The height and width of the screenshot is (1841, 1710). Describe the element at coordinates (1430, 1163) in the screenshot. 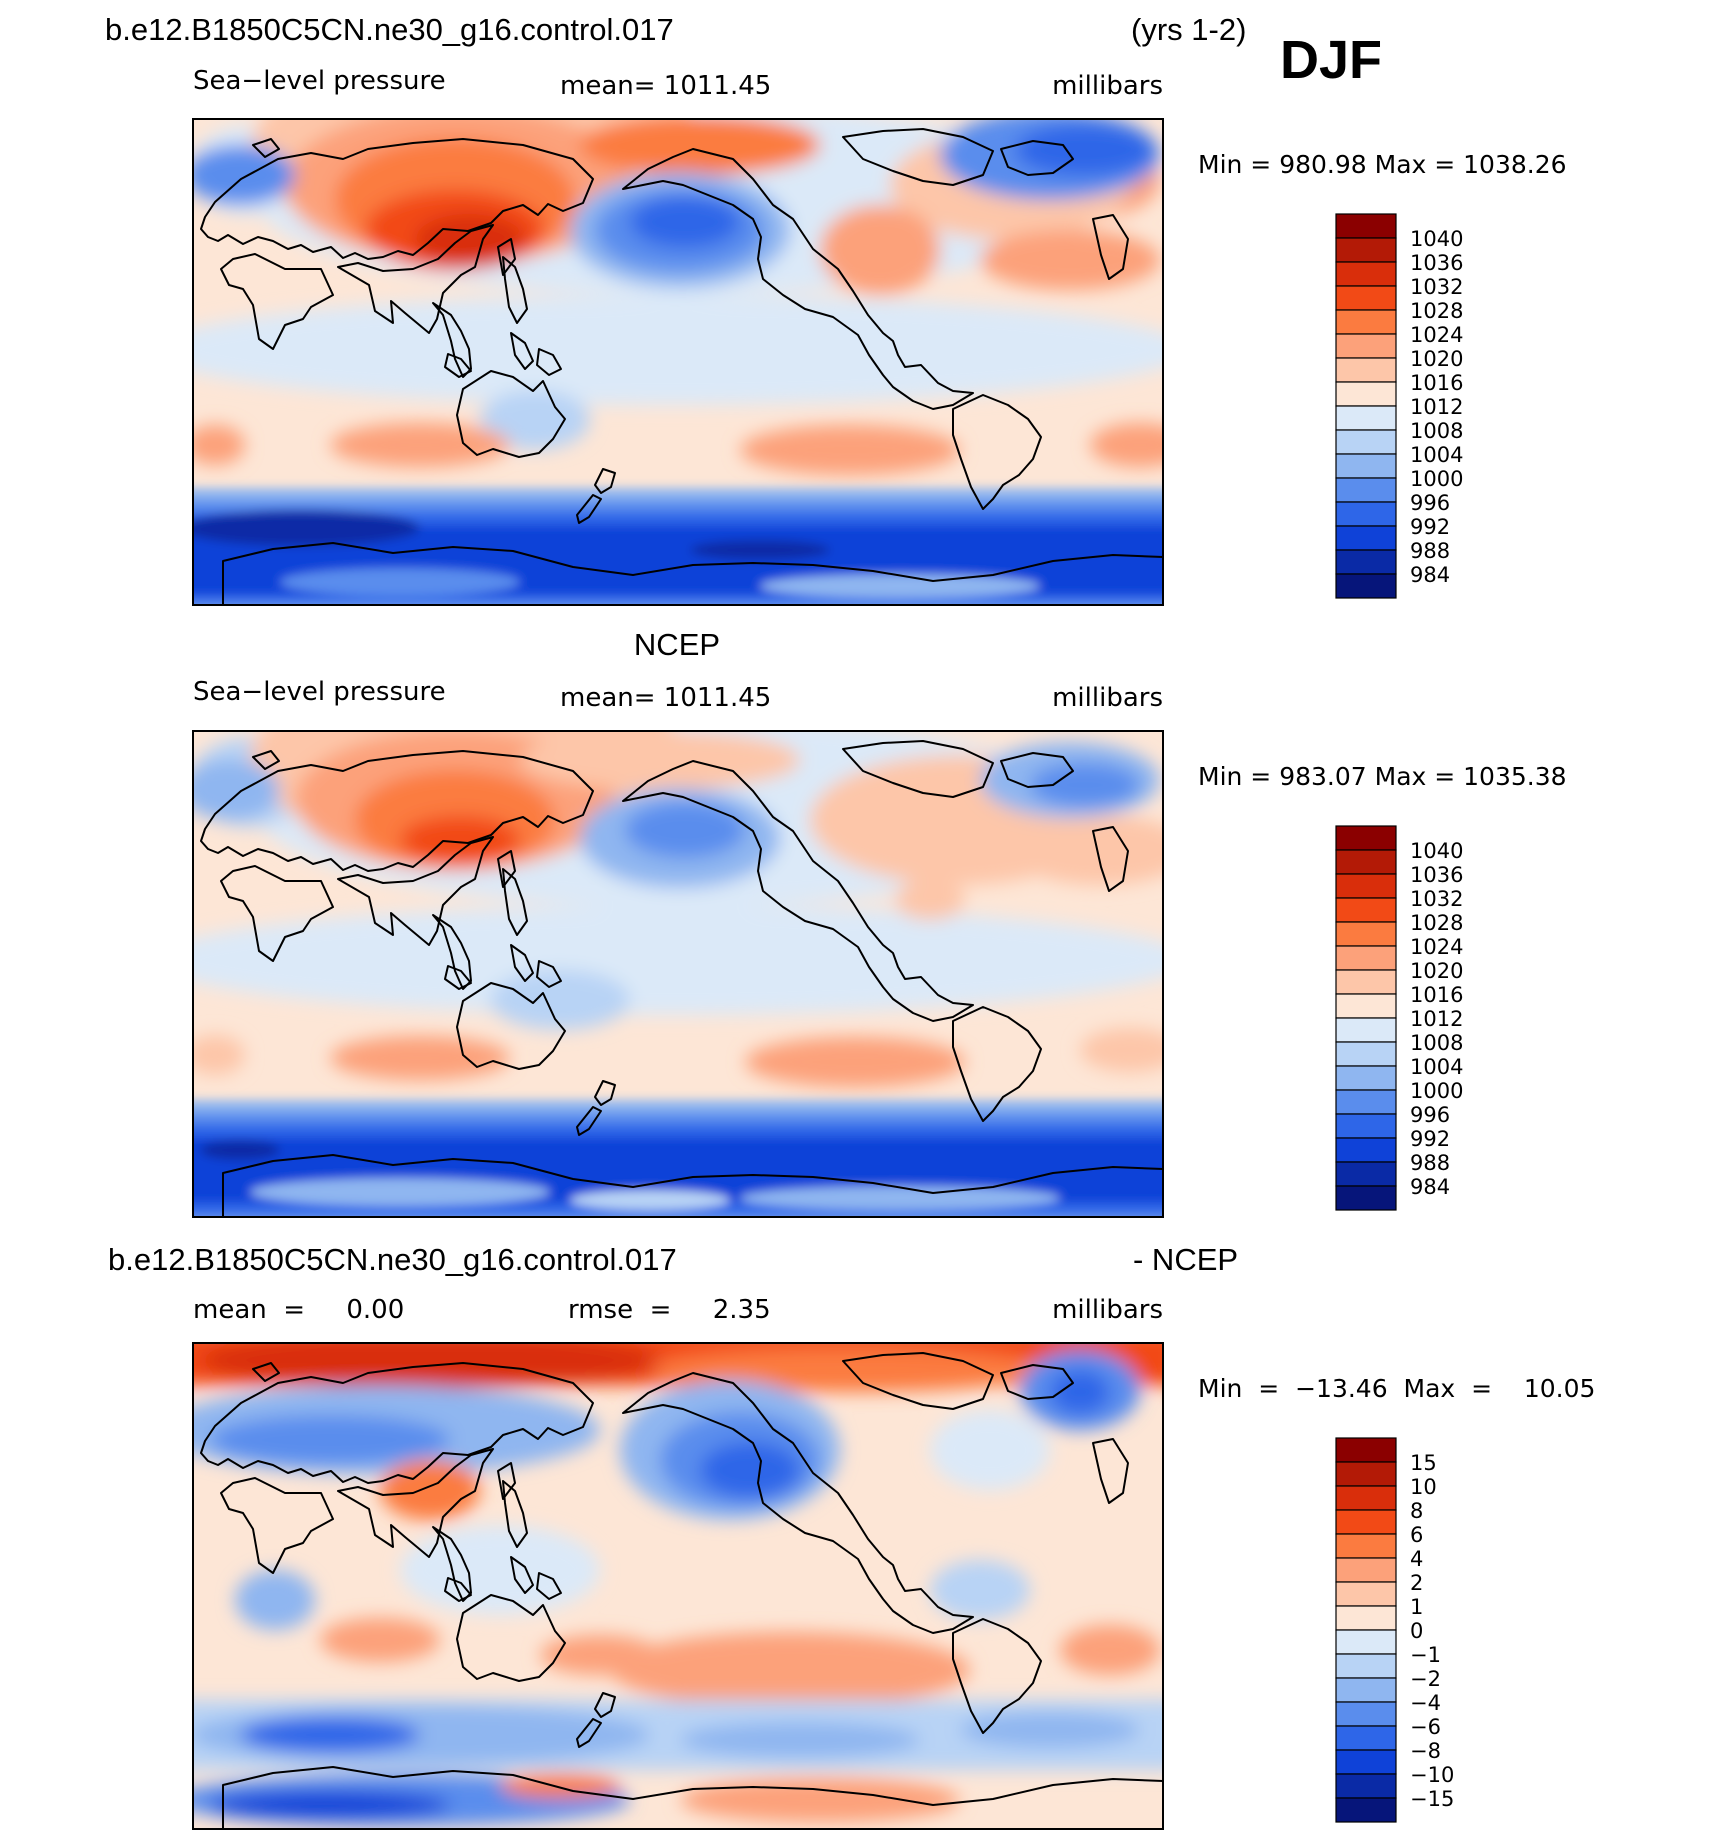

I see `colorbar-tick-label: 988` at that location.